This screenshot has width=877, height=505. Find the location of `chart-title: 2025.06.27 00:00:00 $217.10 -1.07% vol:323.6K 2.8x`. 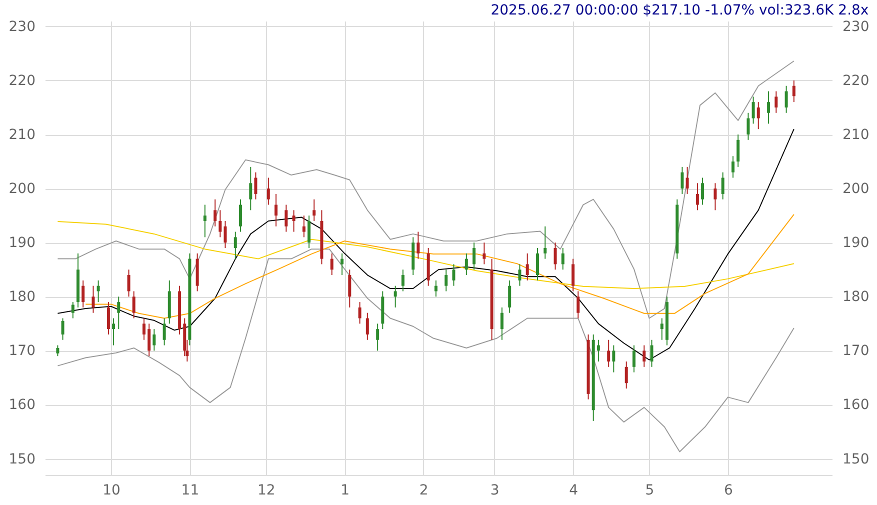

chart-title: 2025.06.27 00:00:00 $217.10 -1.07% vol:323.6K 2.8x is located at coordinates (679, 10).